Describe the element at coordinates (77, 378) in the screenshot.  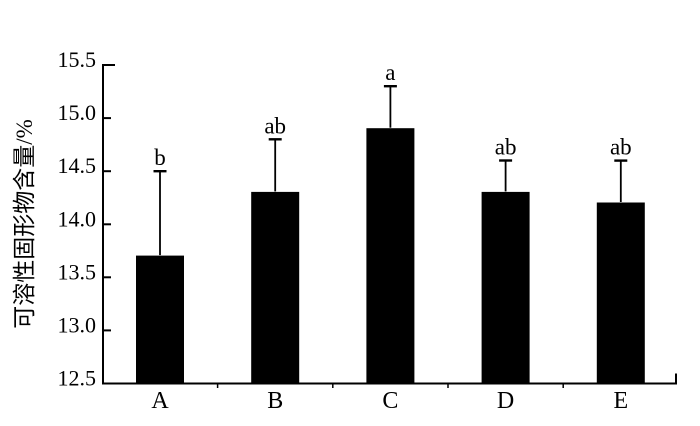
I see `y-tick-label: 12.5` at that location.